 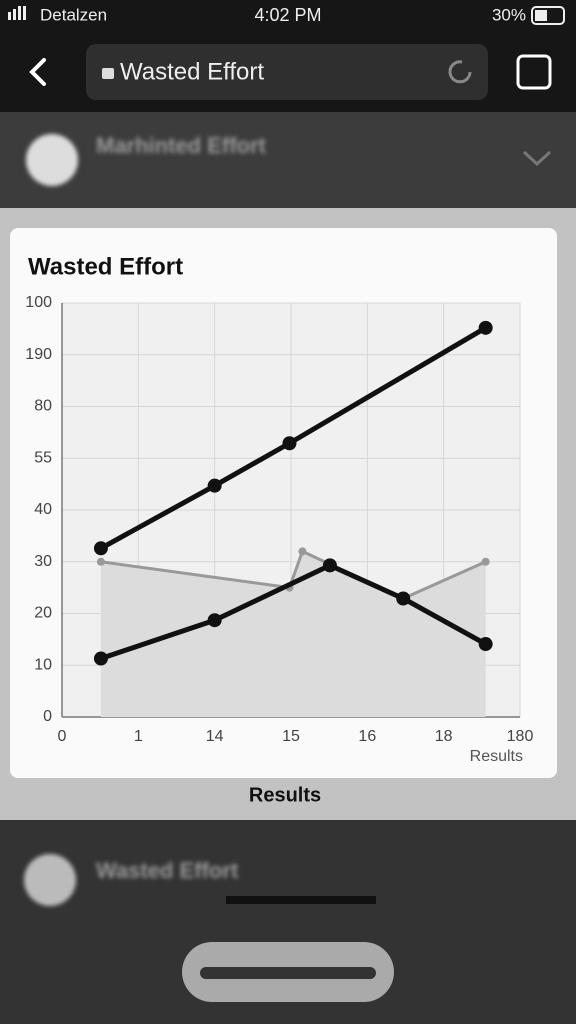 What do you see at coordinates (105, 266) in the screenshot?
I see `chart-title: Wasted Effort` at bounding box center [105, 266].